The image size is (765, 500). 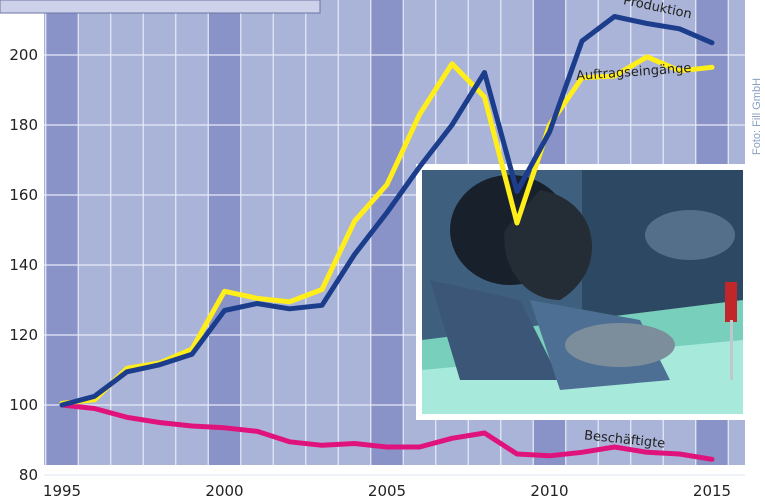 What do you see at coordinates (23, 335) in the screenshot?
I see `y-tick-label: 120` at bounding box center [23, 335].